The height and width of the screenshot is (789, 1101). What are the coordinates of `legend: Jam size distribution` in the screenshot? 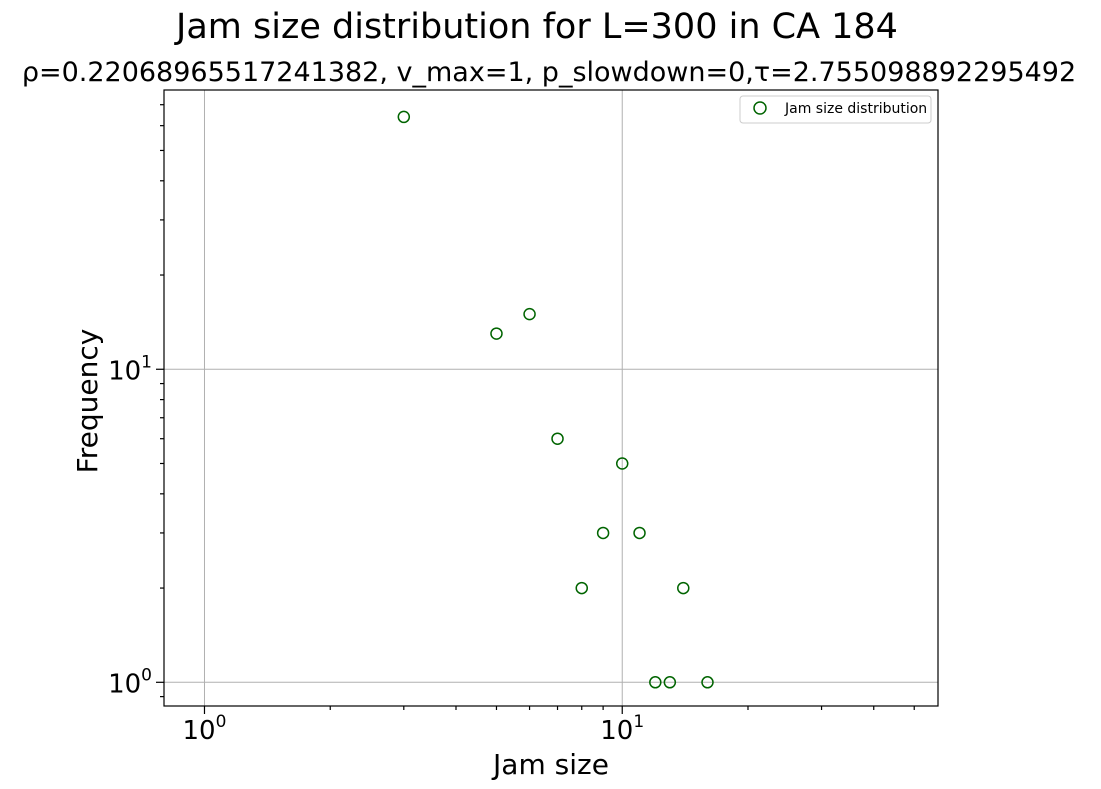 It's located at (835, 109).